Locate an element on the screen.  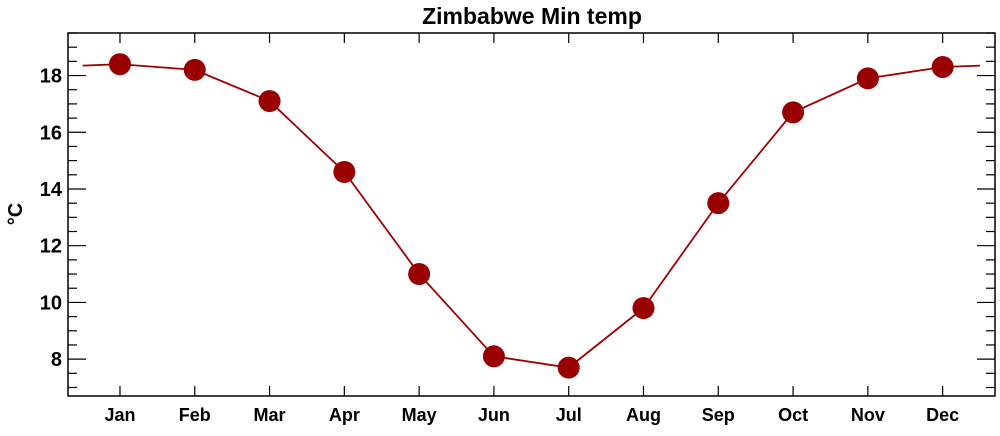
y-tick-label: 18 is located at coordinates (51, 77).